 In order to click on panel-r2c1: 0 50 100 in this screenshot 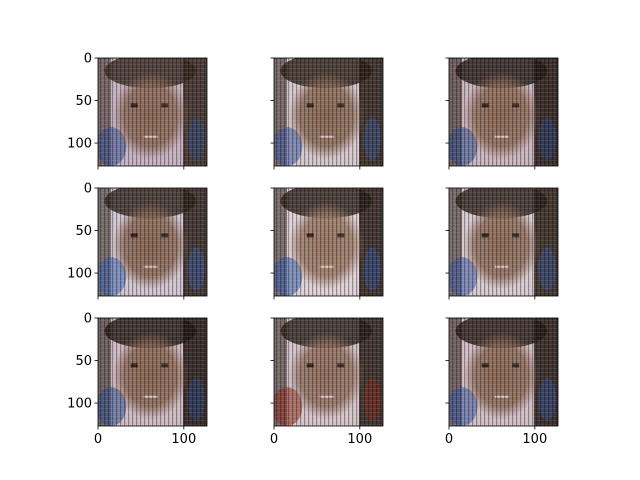, I will do `click(137, 241)`.